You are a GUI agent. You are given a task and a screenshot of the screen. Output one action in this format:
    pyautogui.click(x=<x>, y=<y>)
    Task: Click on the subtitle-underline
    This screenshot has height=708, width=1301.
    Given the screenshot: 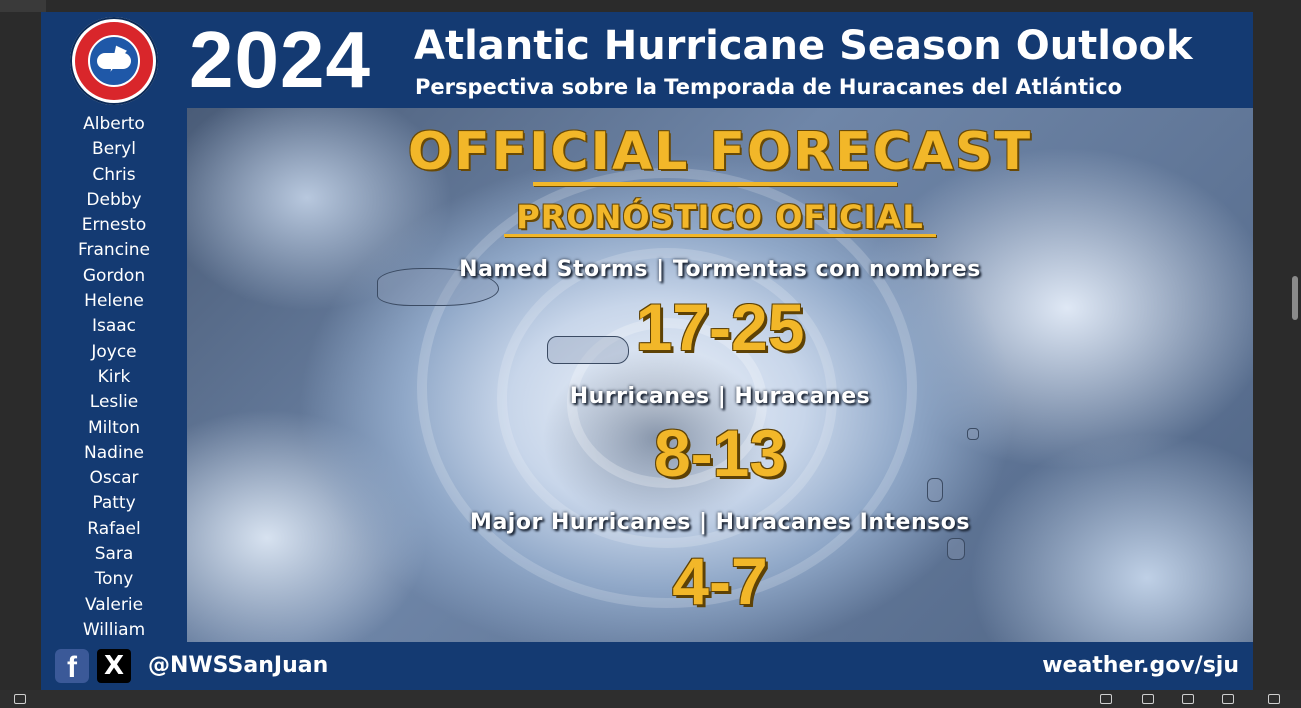 What is the action you would take?
    pyautogui.click(x=720, y=235)
    